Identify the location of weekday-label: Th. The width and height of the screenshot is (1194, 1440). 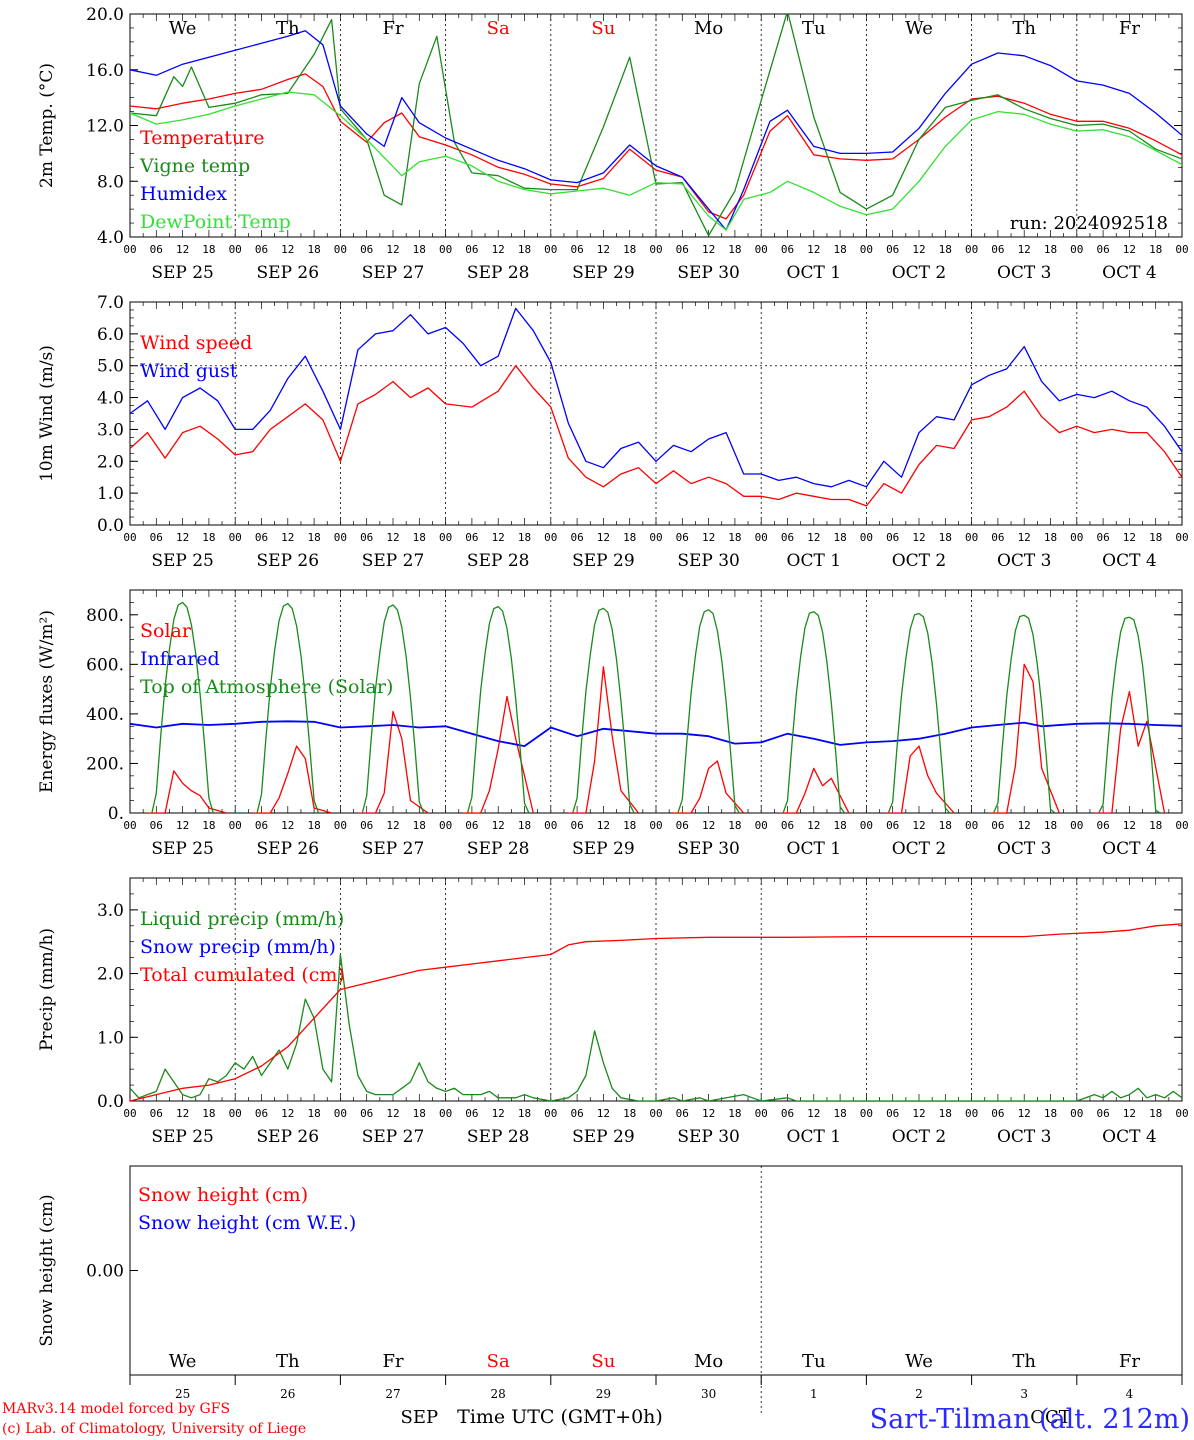
(288, 1361).